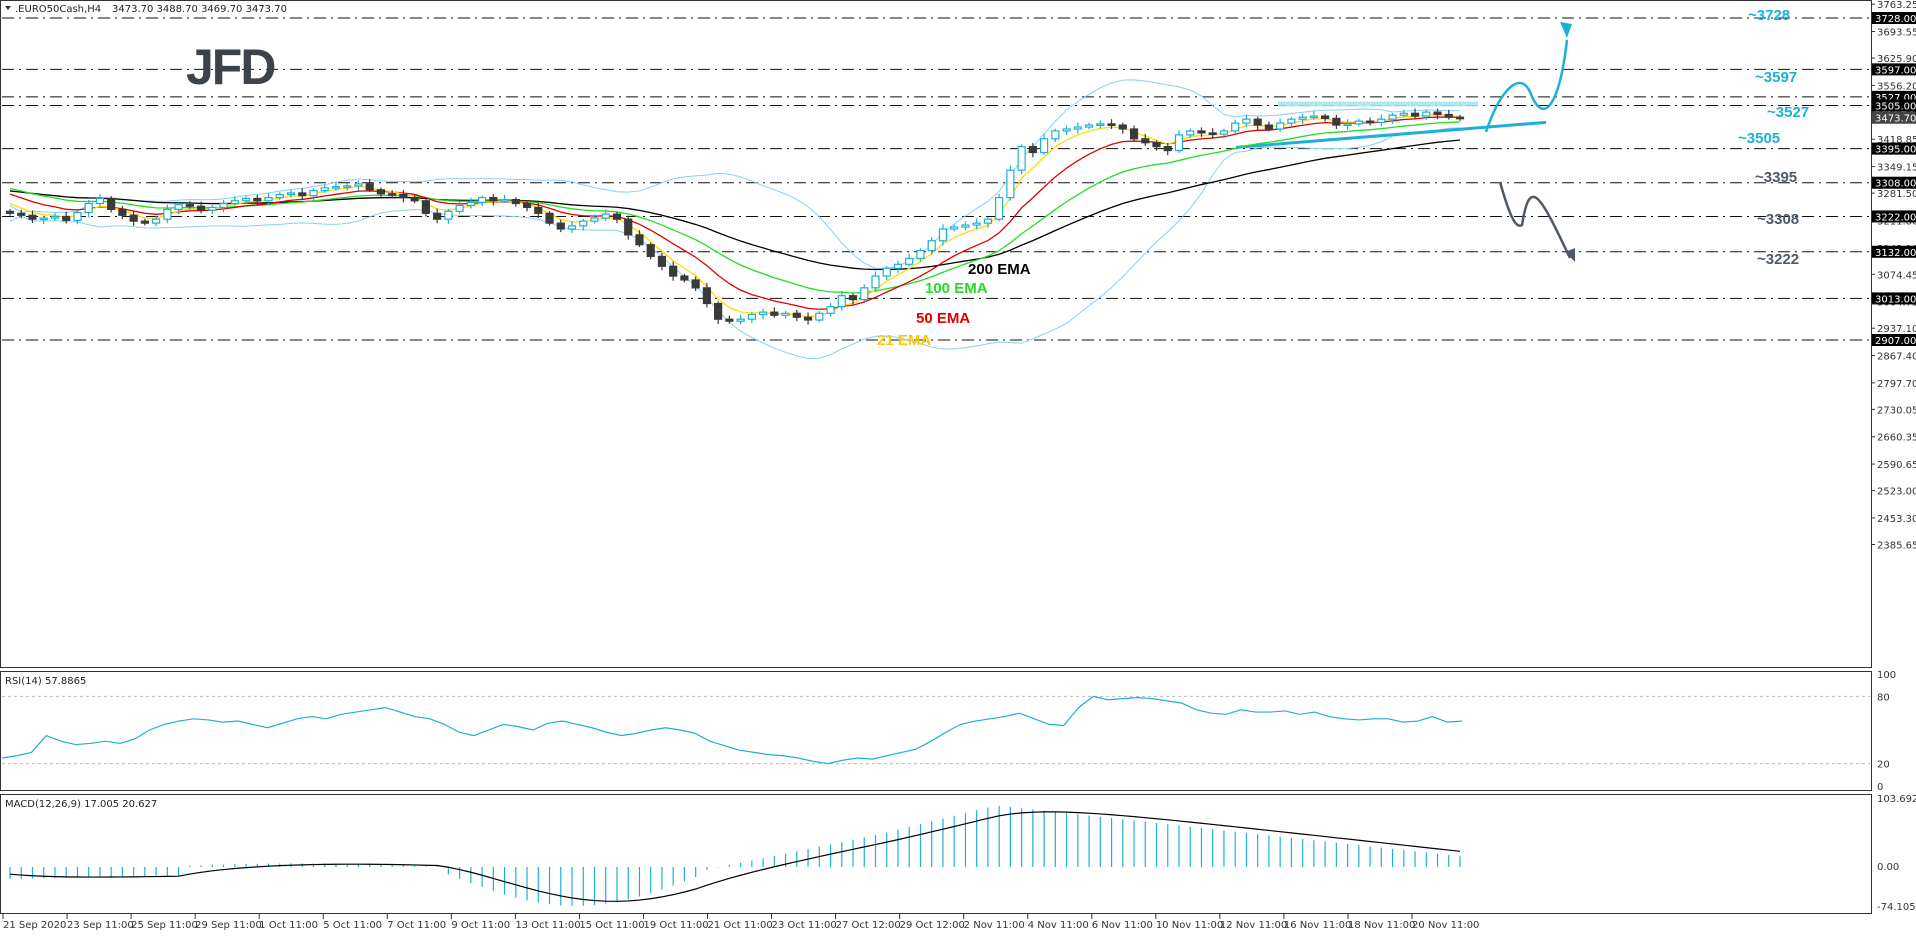 Image resolution: width=1916 pixels, height=936 pixels. I want to click on macd-tick: 103.692, so click(1896, 799).